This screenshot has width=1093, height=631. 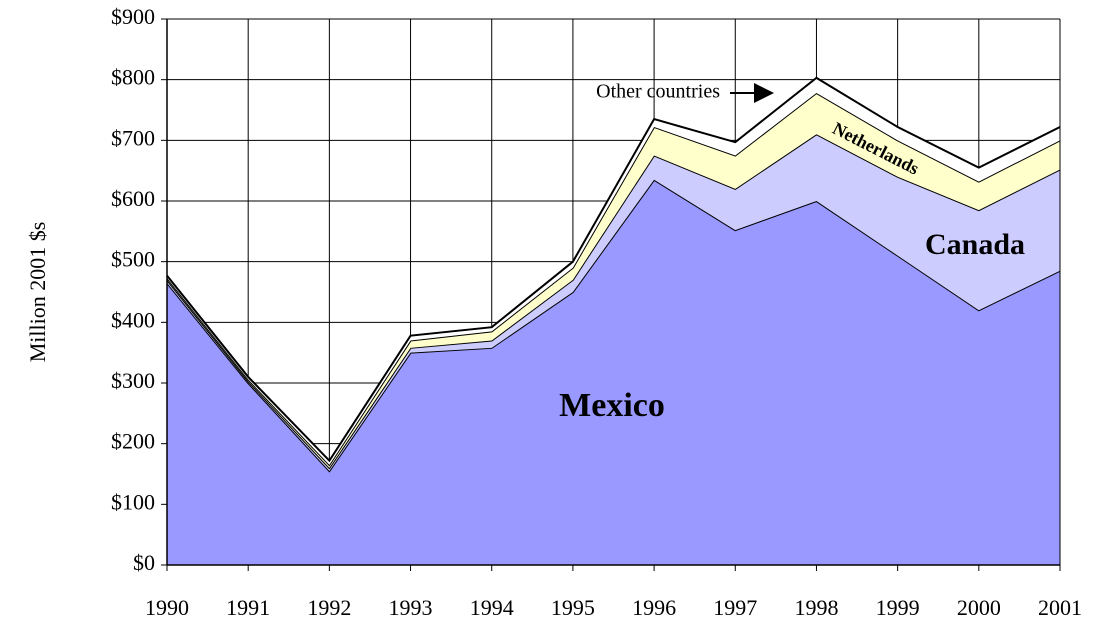 I want to click on x-tick-label: 1994, so click(x=492, y=607).